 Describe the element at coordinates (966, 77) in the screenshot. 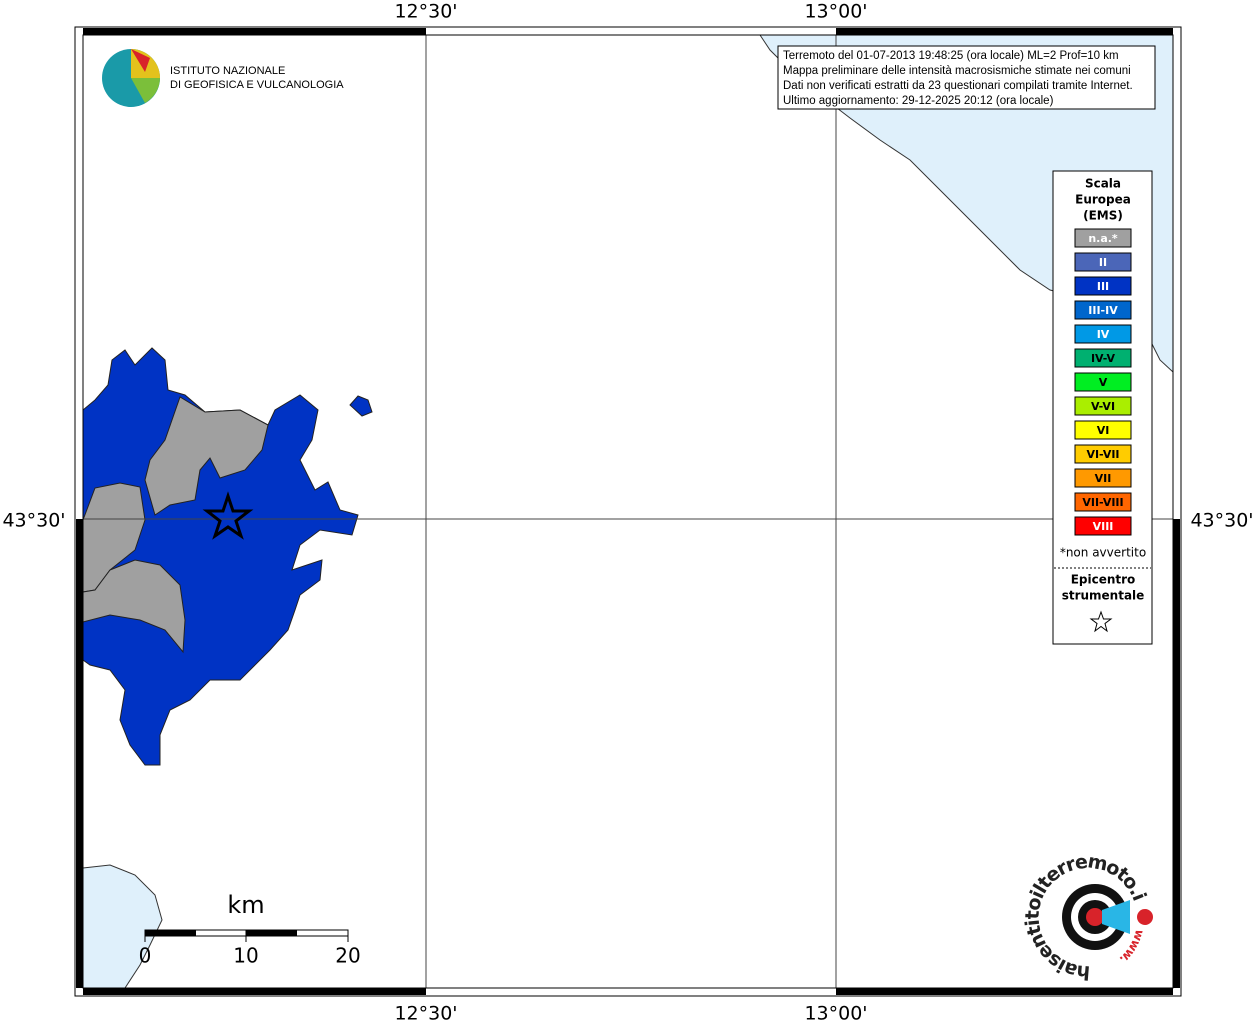

I see `info-box` at that location.